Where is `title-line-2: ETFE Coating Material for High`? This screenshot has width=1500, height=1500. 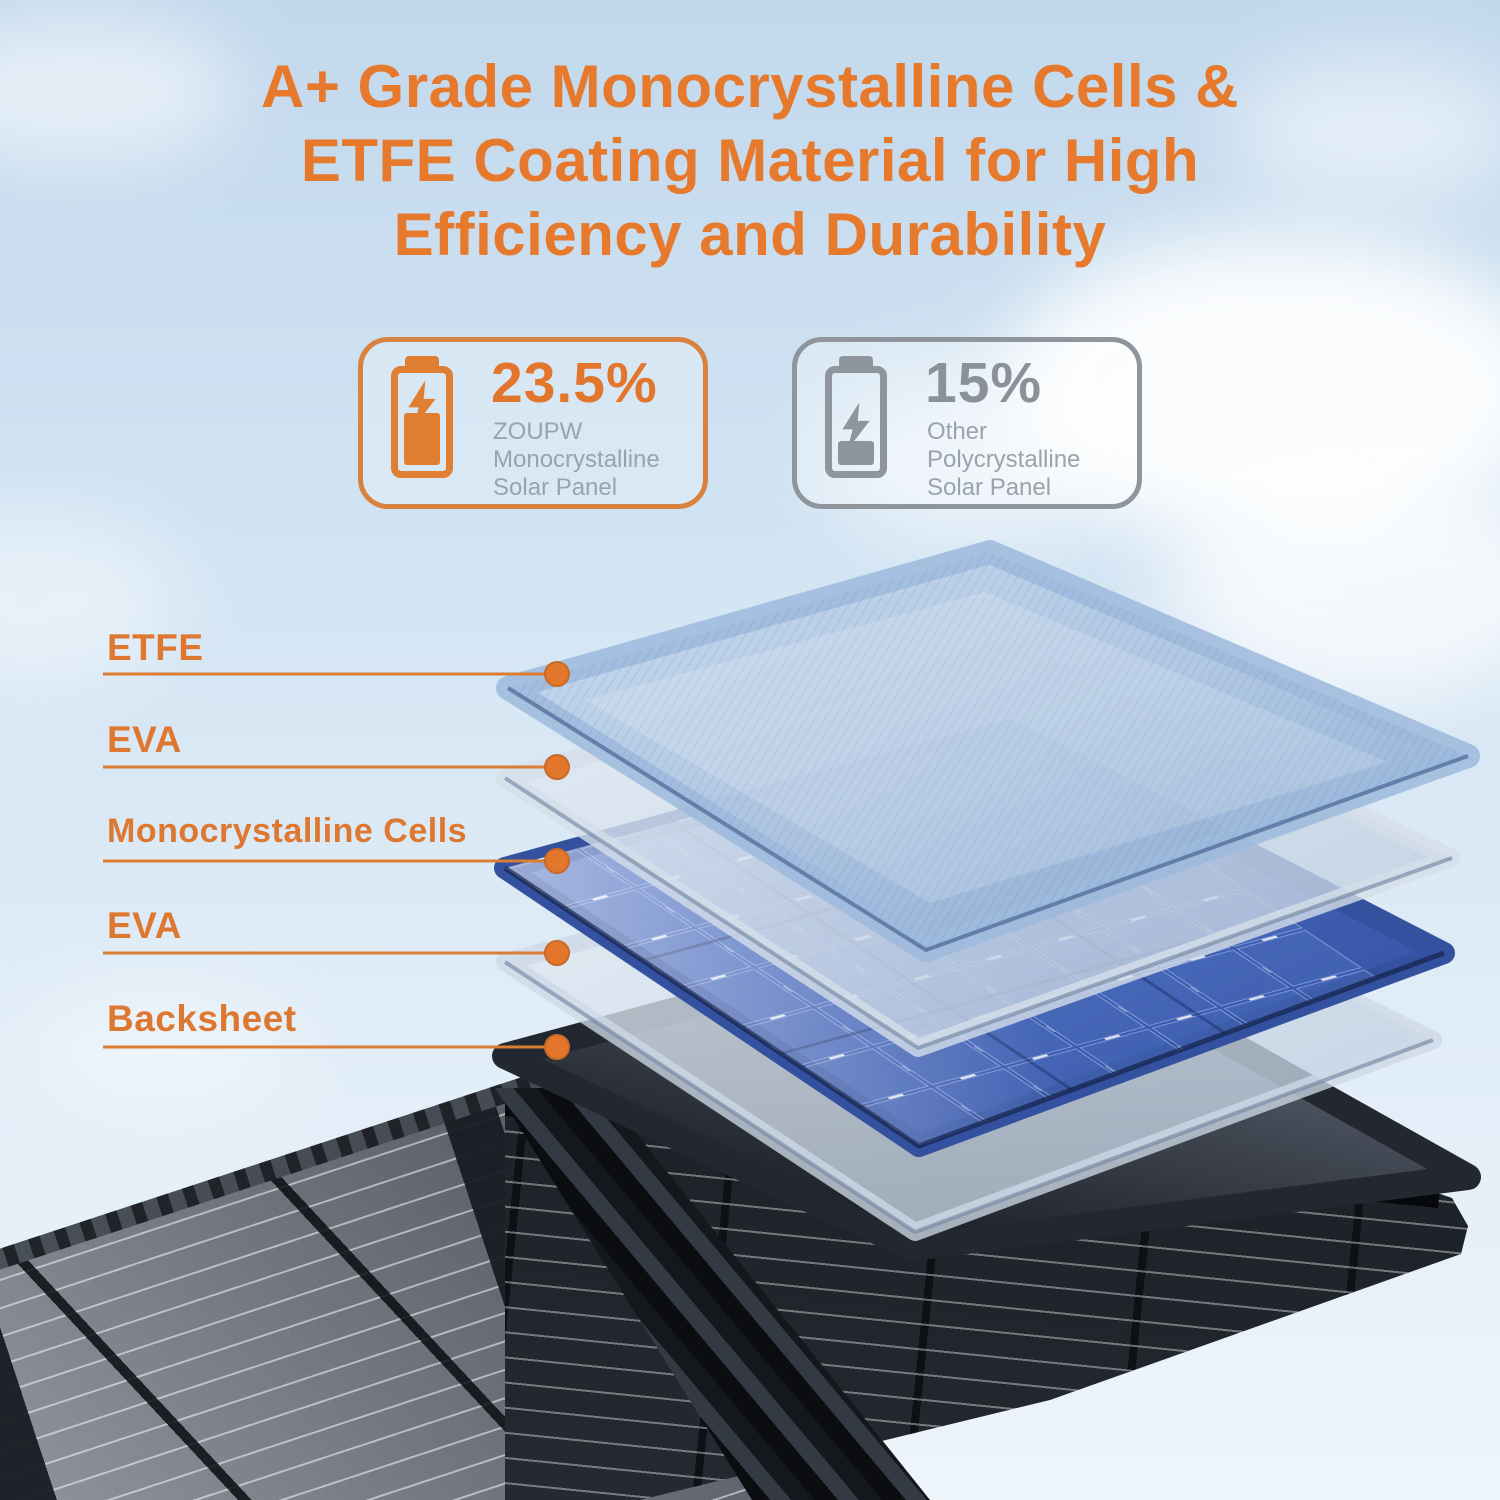 title-line-2: ETFE Coating Material for High is located at coordinates (750, 160).